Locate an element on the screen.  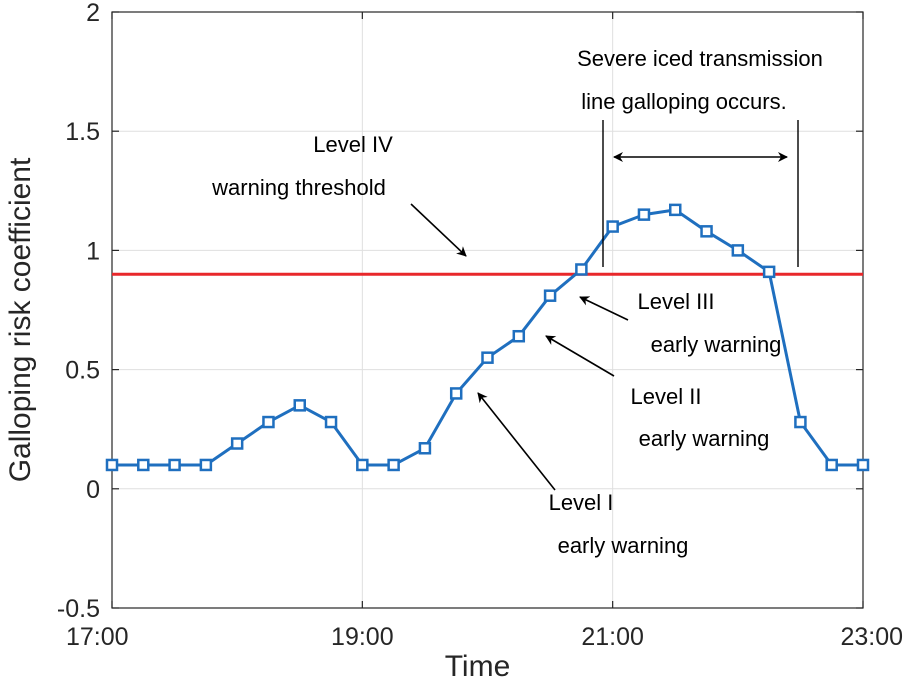
x-tick-label: 23:00 is located at coordinates (871, 637).